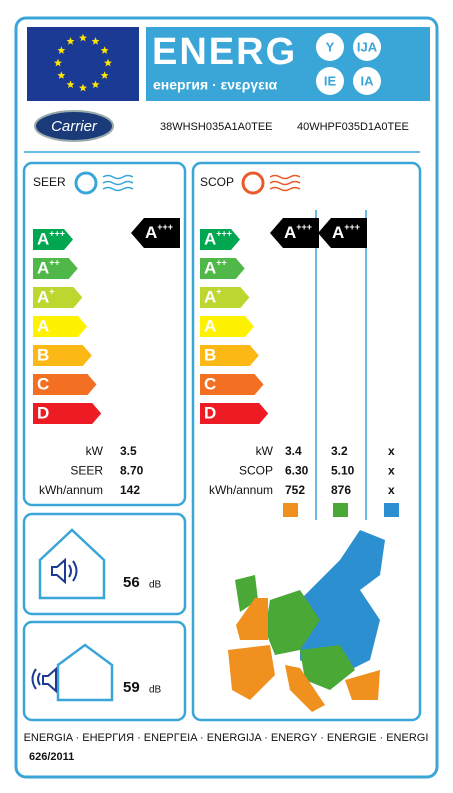 This screenshot has width=453, height=793. Describe the element at coordinates (155, 690) in the screenshot. I see `noise-unit: dB` at that location.